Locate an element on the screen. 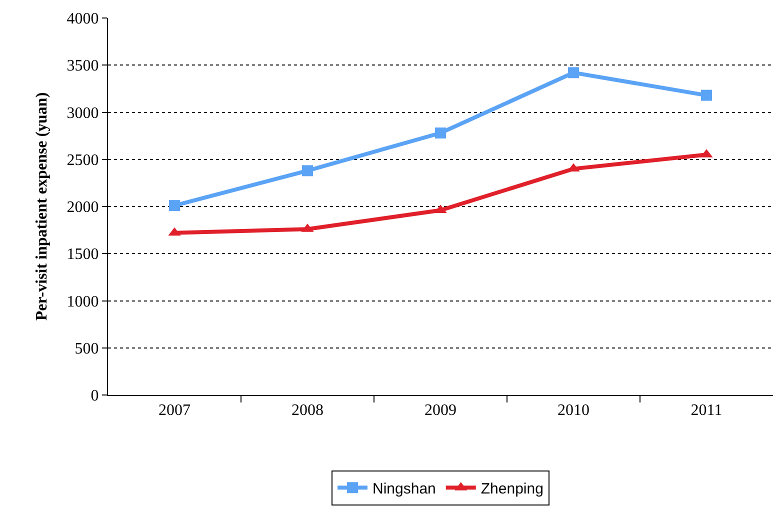  y-tick-label: 3000 is located at coordinates (82, 113).